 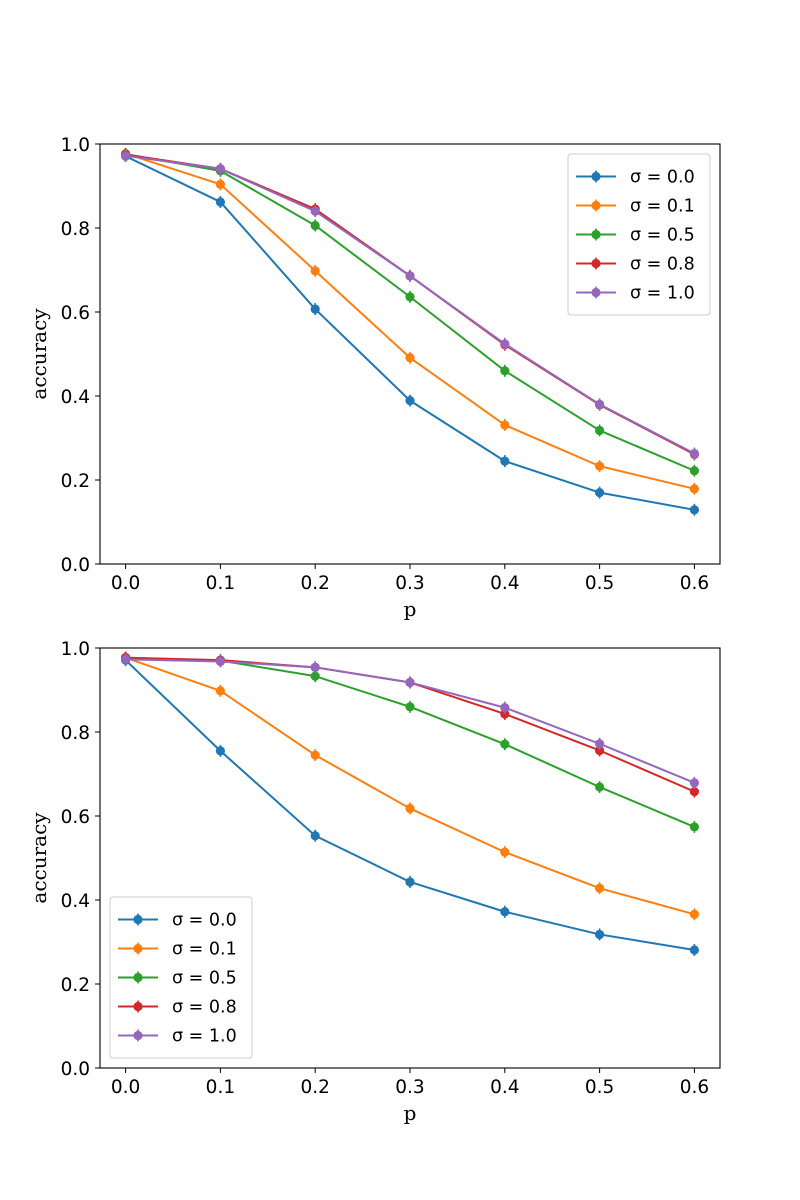 I want to click on chart-2-x-tick-label: 0.1, so click(x=220, y=1087).